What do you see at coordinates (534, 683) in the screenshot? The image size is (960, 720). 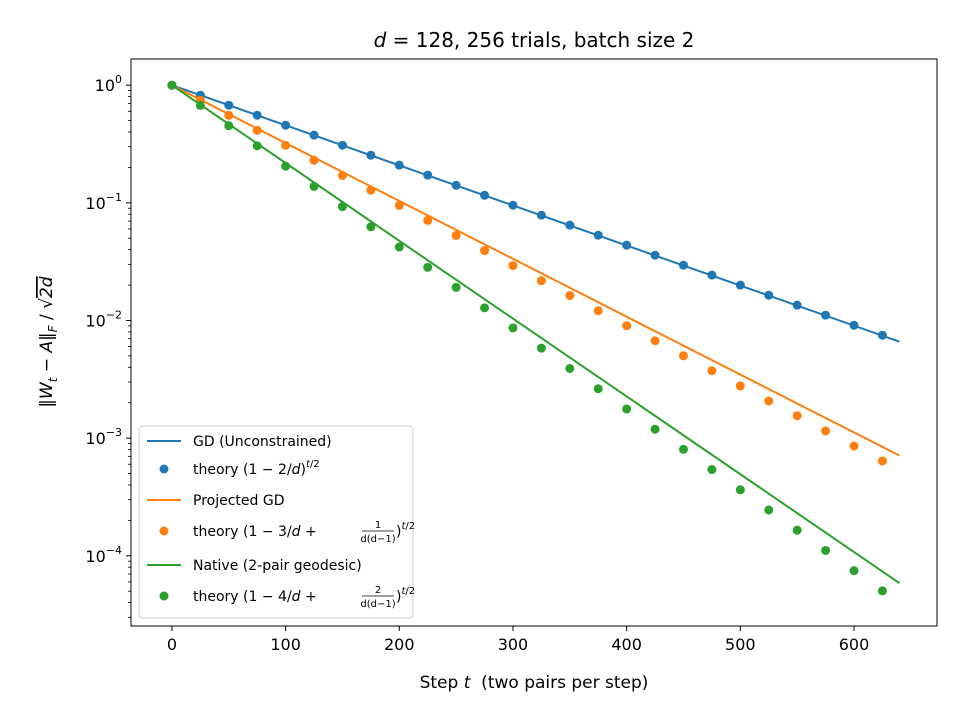 I see `x-axis-title: Step t (two pairs per step)` at bounding box center [534, 683].